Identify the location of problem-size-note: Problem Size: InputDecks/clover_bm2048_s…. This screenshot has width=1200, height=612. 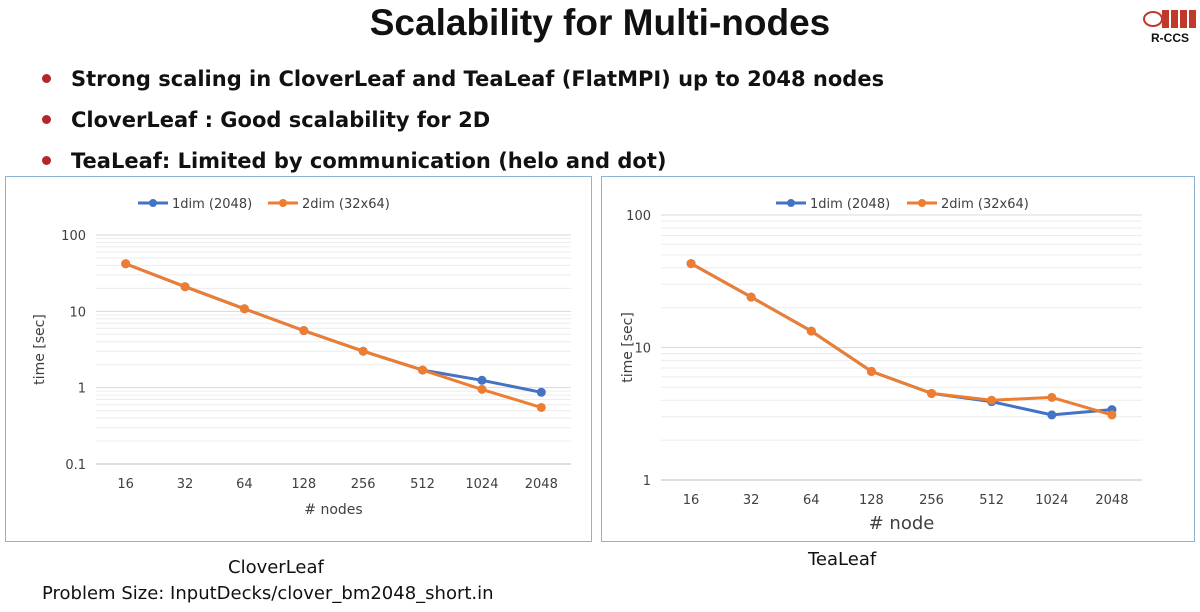
(268, 593).